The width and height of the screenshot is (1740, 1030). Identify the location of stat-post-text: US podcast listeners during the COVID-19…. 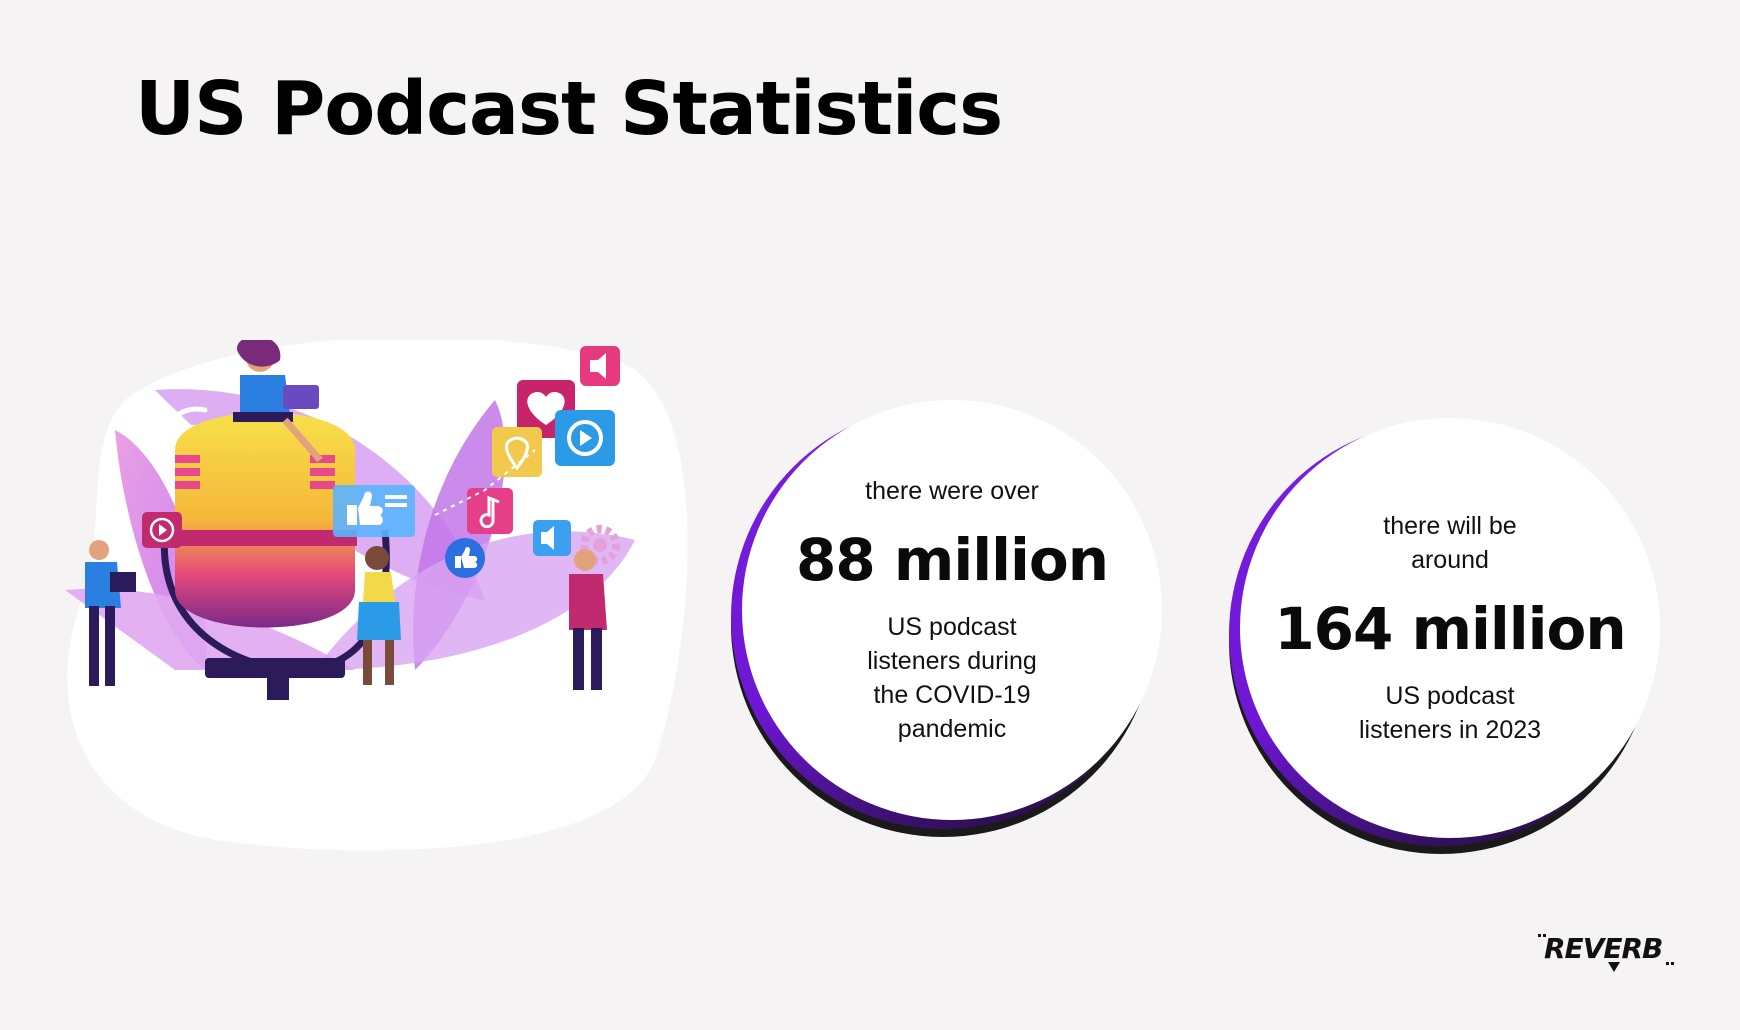
(952, 678).